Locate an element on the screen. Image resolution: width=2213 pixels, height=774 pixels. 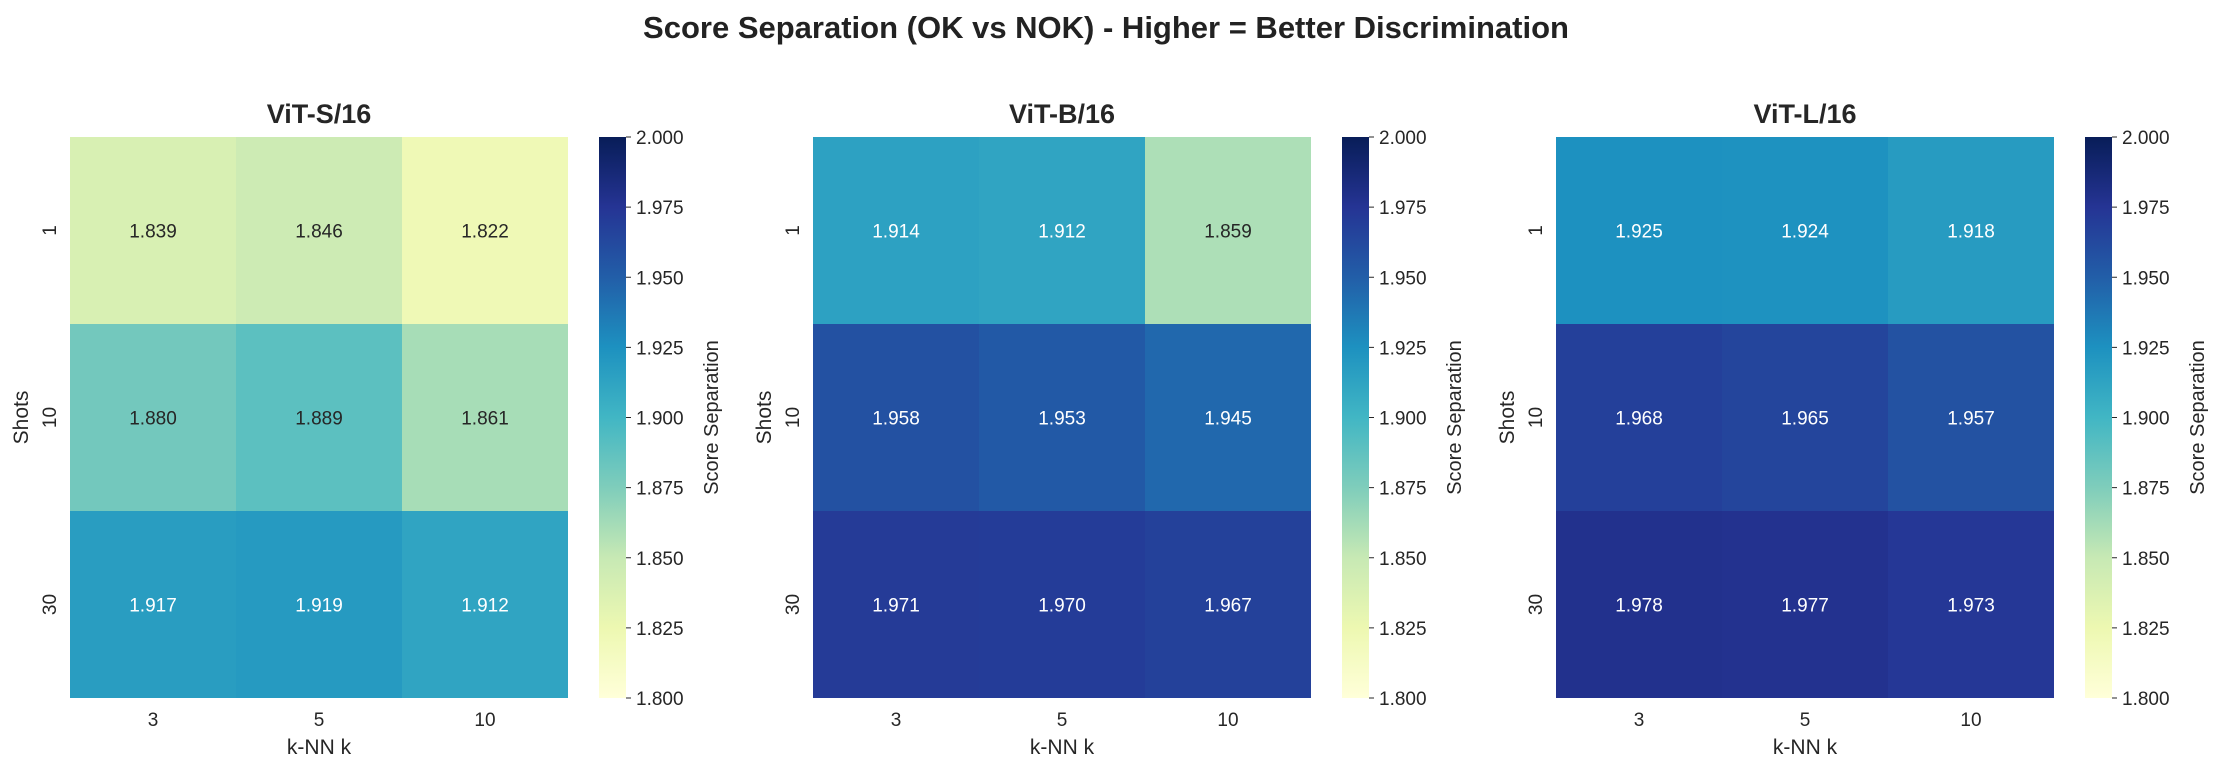
cell-value-label: 1.945 is located at coordinates (1228, 419).